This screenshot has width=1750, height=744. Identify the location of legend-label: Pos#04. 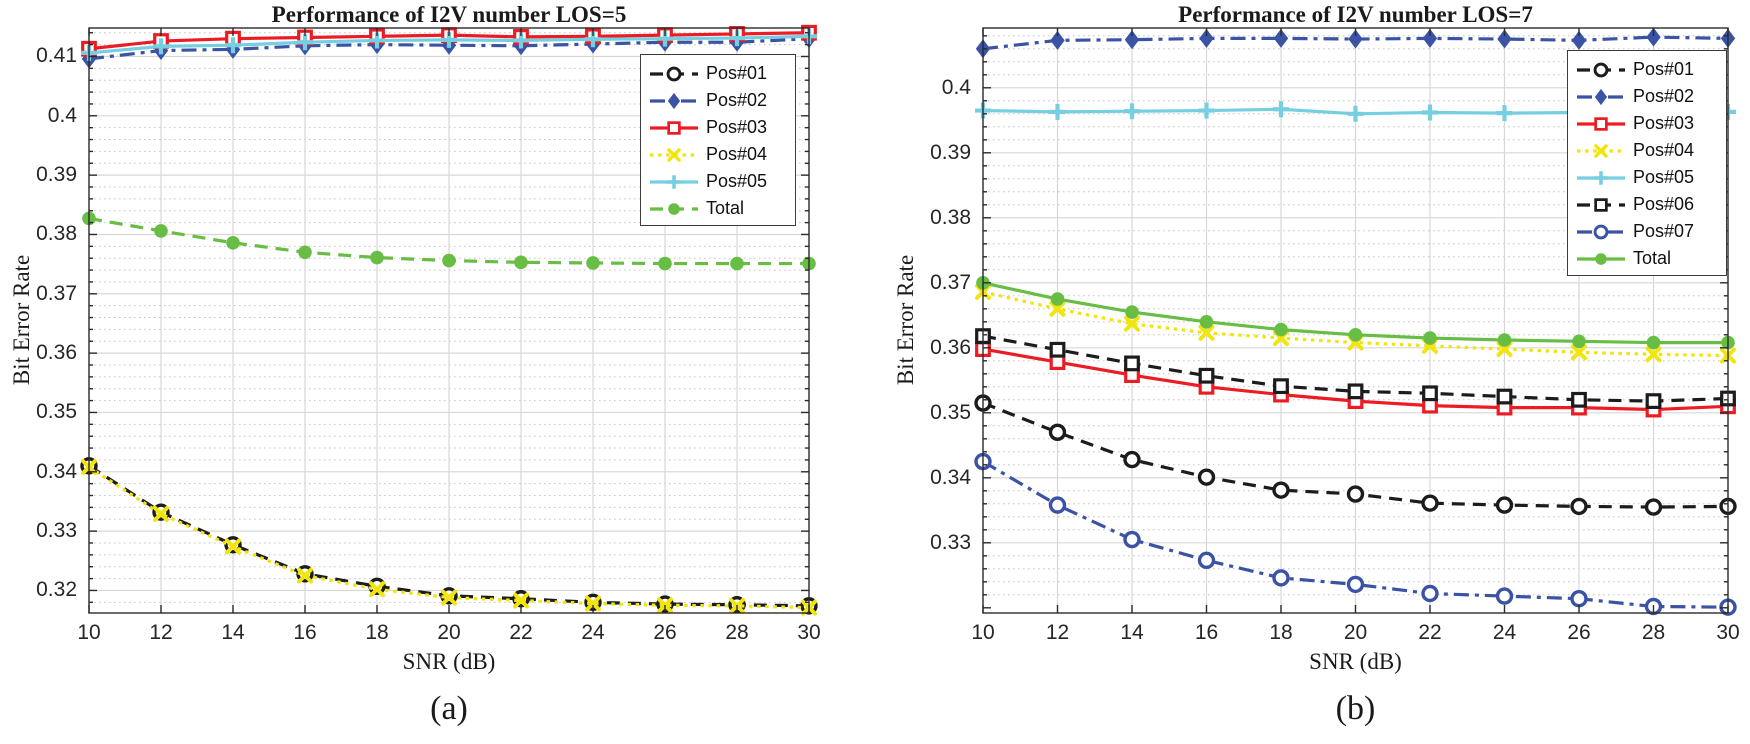
(737, 154).